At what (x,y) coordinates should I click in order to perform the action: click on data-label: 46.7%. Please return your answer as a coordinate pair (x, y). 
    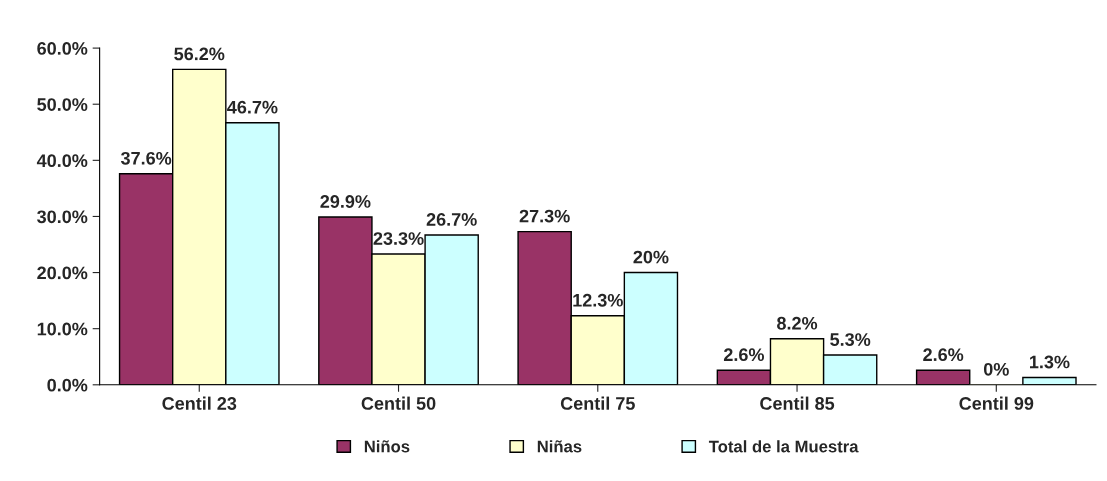
    Looking at the image, I should click on (252, 107).